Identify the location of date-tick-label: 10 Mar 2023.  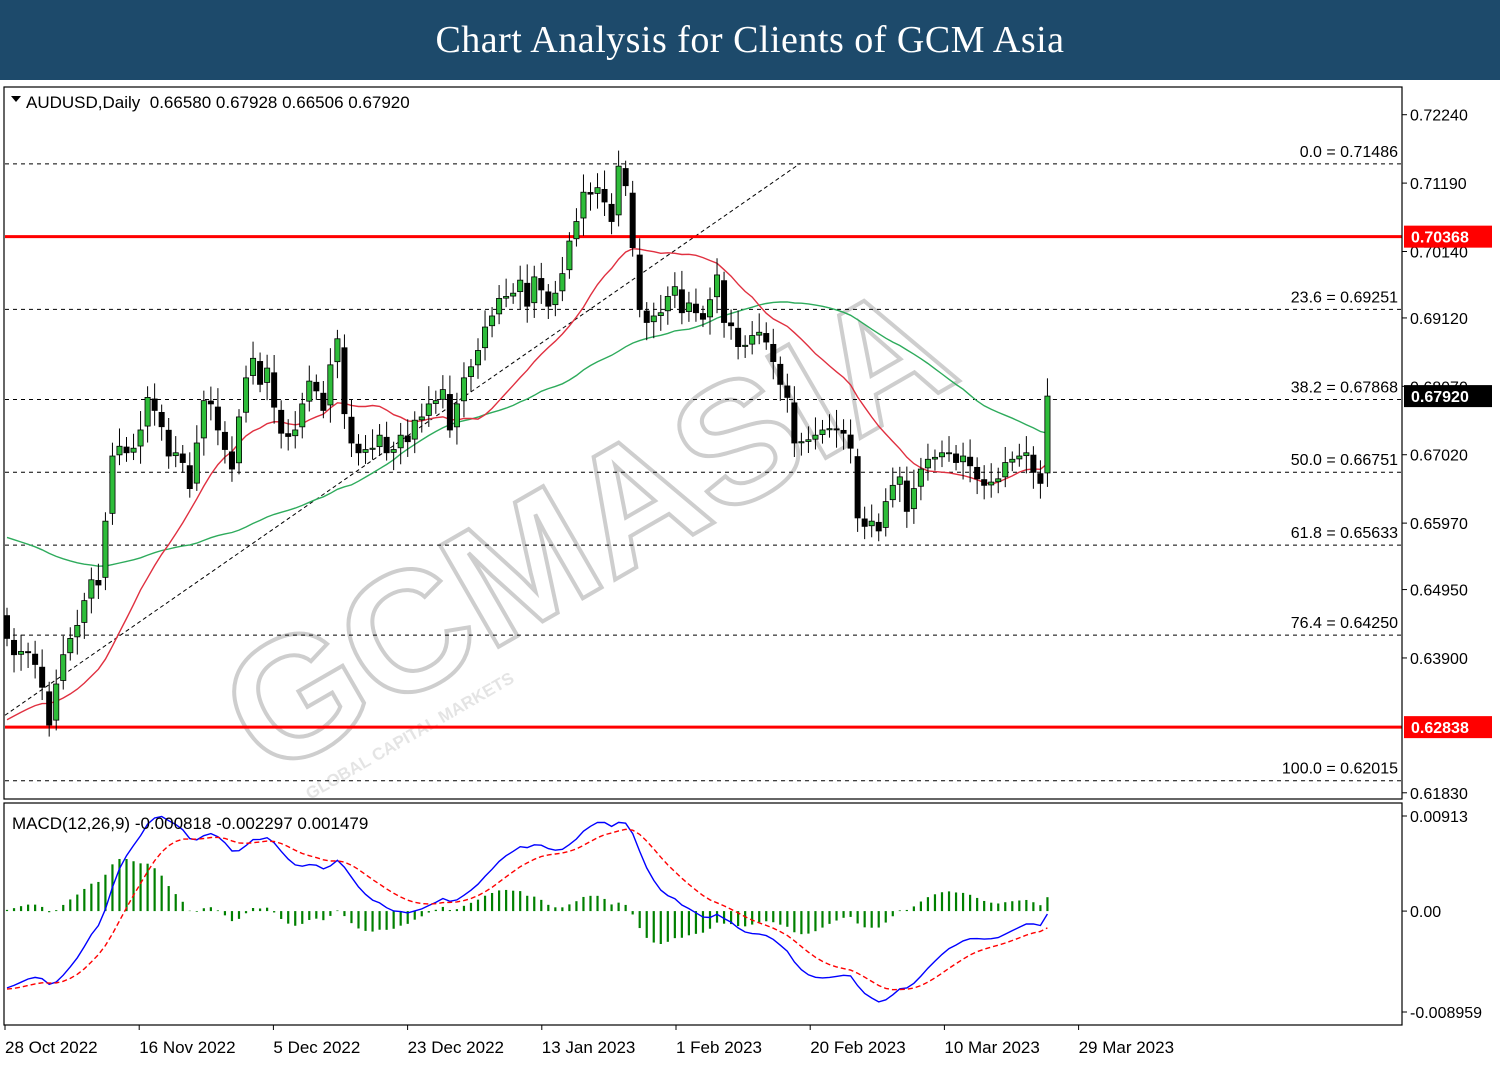
(991, 1047).